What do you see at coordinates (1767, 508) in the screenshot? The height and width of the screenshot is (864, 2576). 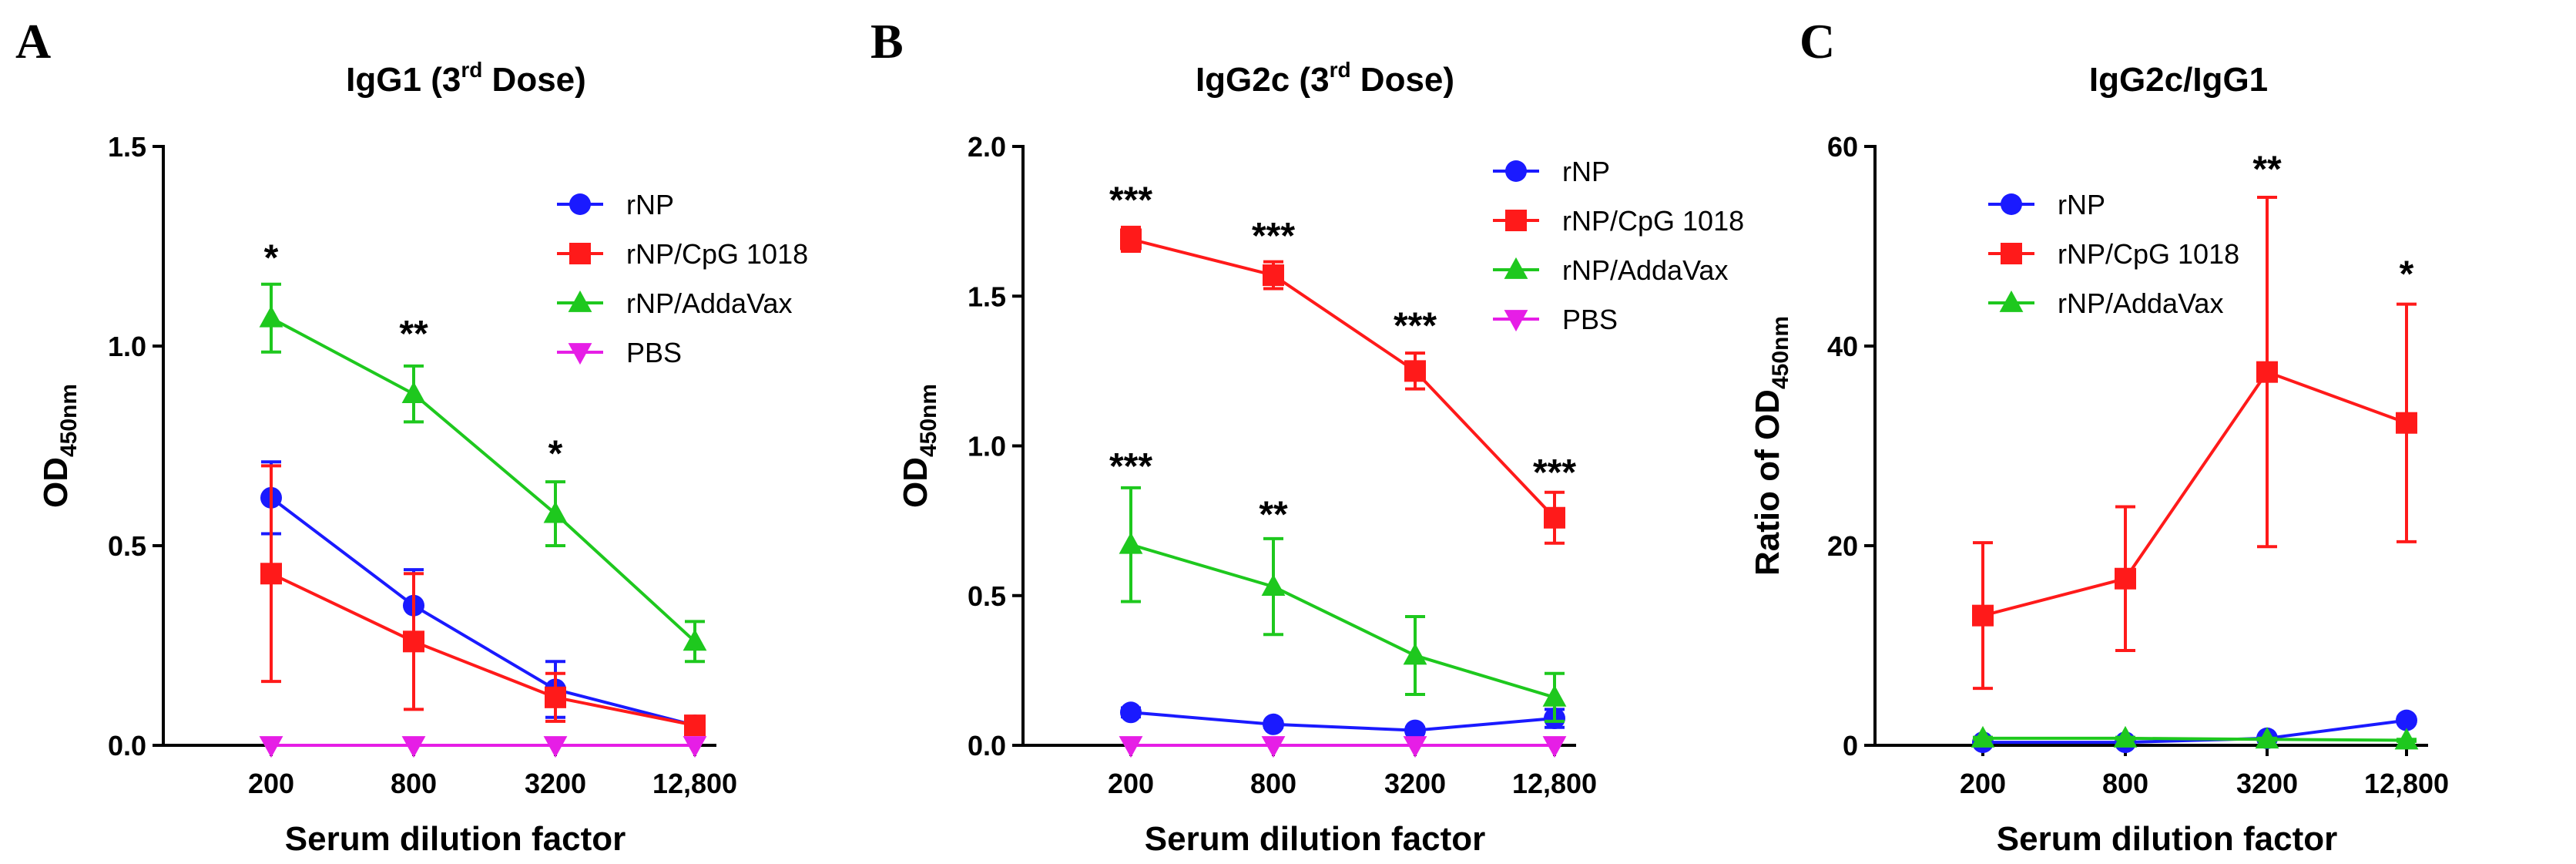 I see `y-label-prefix: Ratio of` at bounding box center [1767, 508].